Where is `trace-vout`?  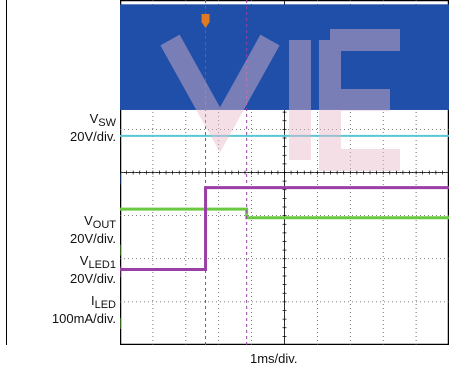
trace-vout is located at coordinates (284, 213).